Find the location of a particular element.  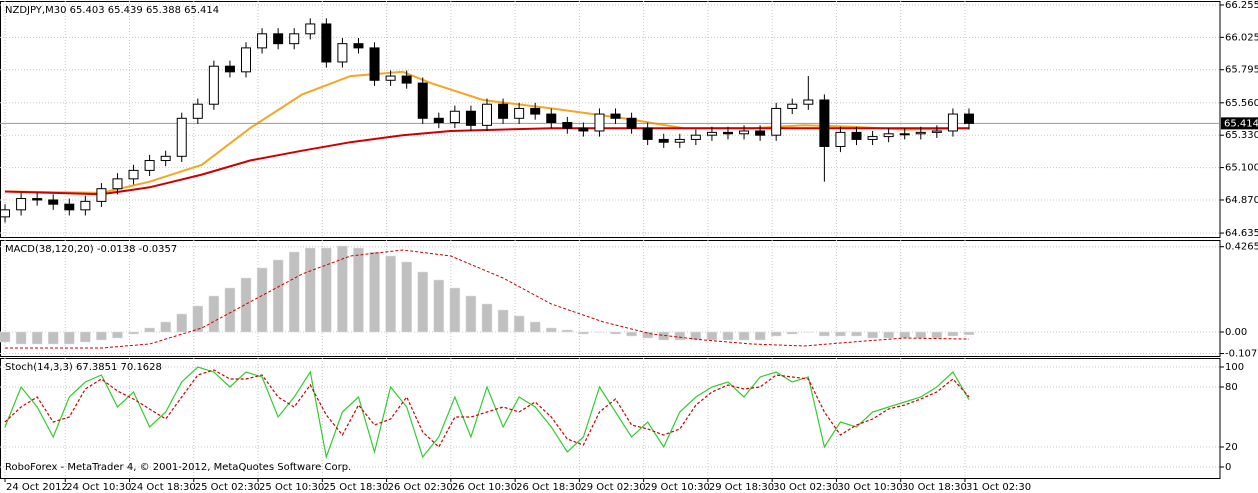

y-tick-label: 65.795 is located at coordinates (1241, 70).